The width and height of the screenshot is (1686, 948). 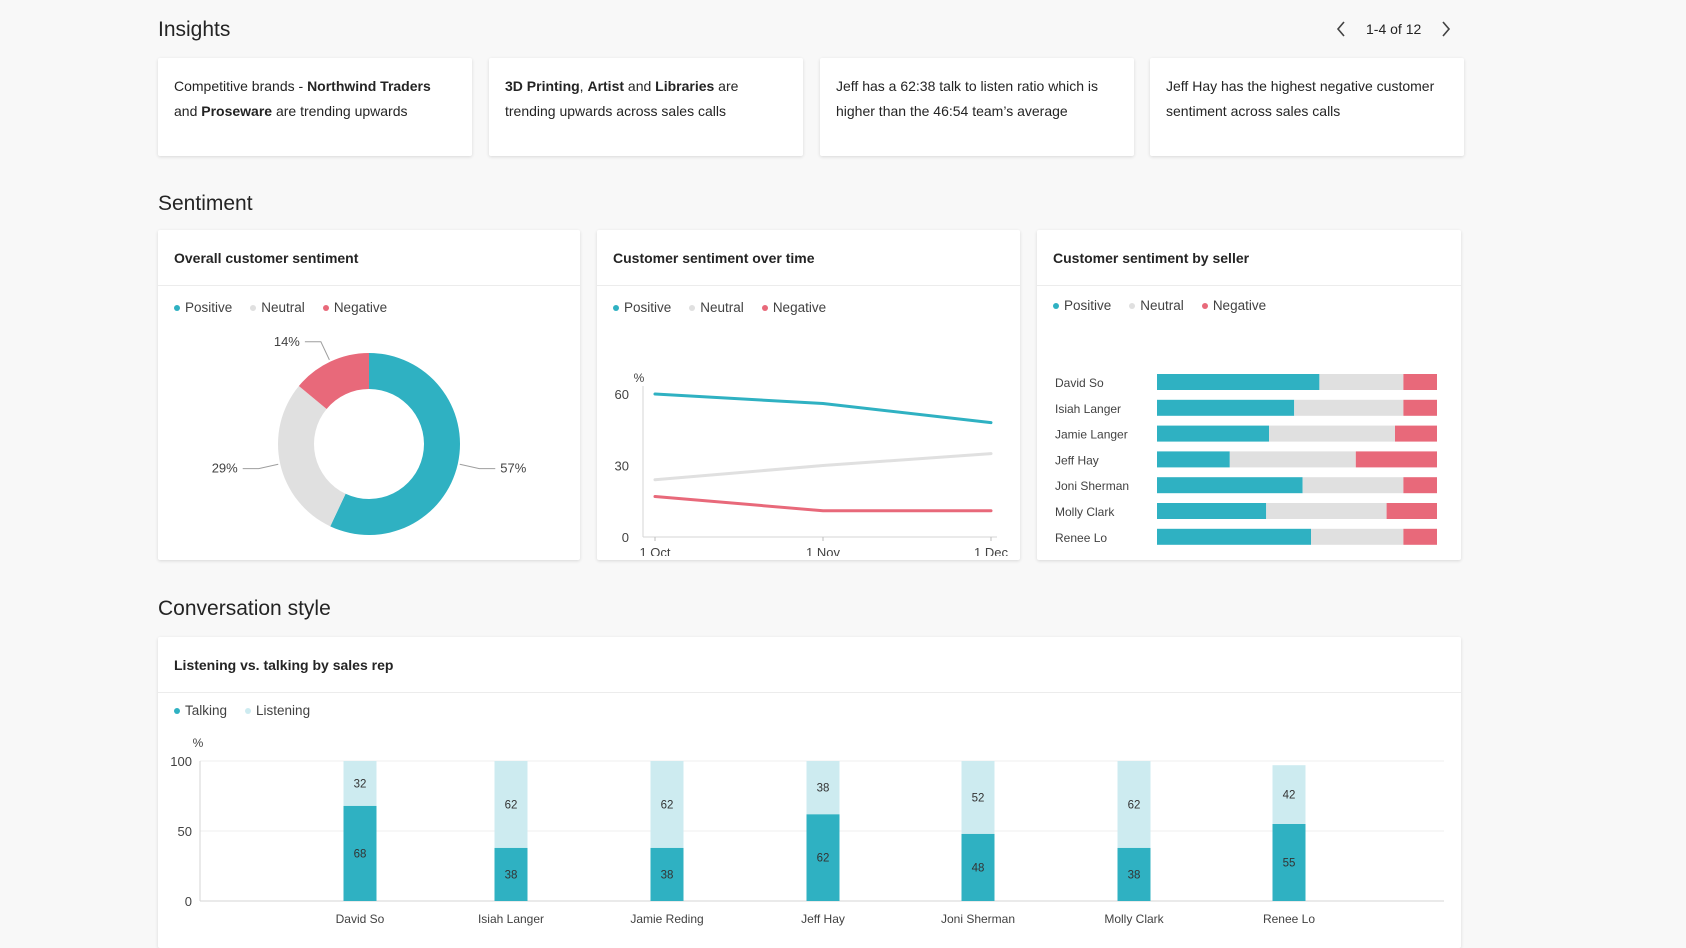 I want to click on donut-data-label: 14%, so click(x=287, y=341).